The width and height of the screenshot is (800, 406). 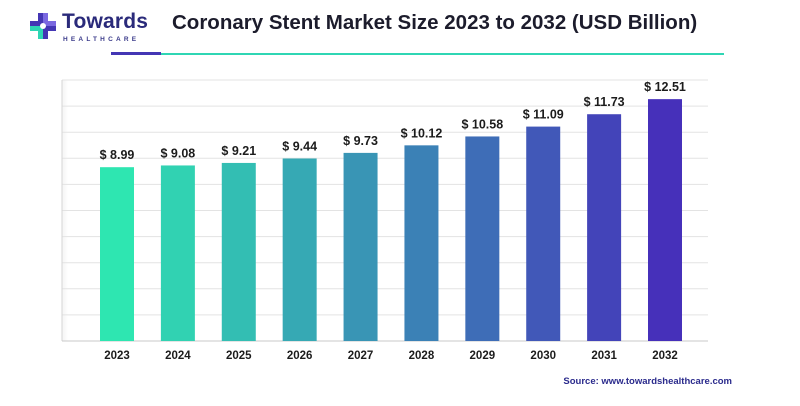 I want to click on x-tick-2024: 2024, so click(x=178, y=356).